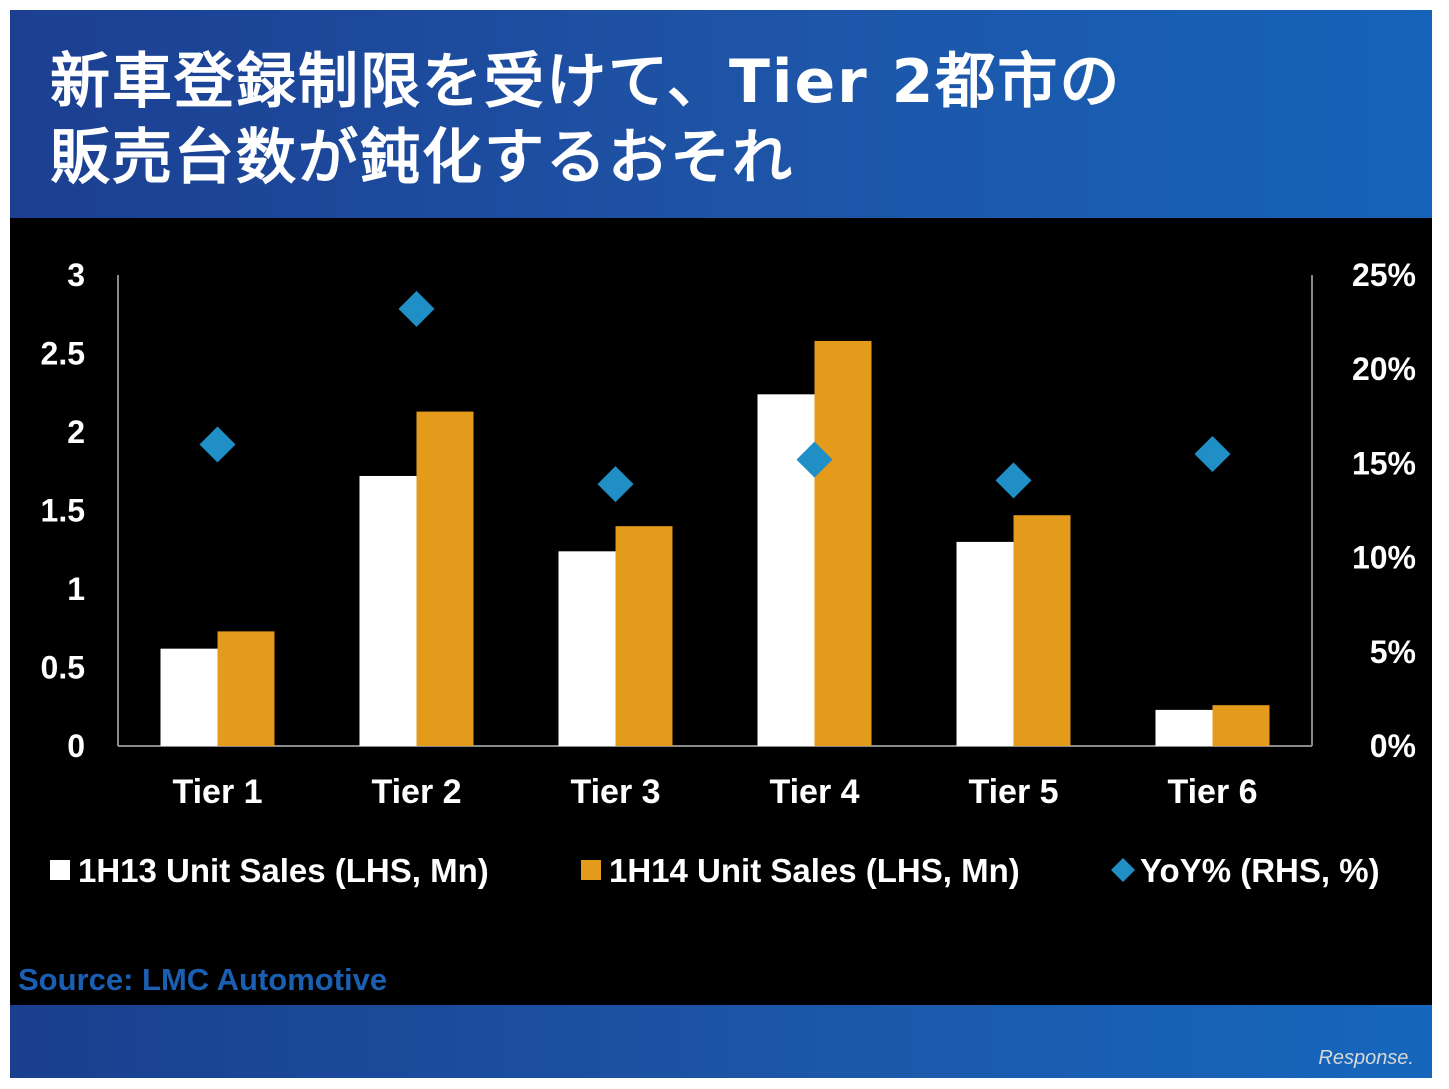  What do you see at coordinates (721, 1041) in the screenshot?
I see `footer-bar: Response.` at bounding box center [721, 1041].